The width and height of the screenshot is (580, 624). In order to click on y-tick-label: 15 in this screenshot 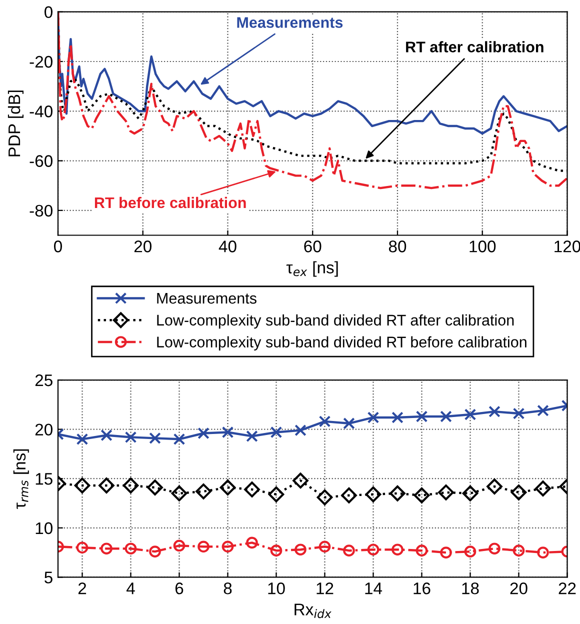, I will do `click(44, 479)`.